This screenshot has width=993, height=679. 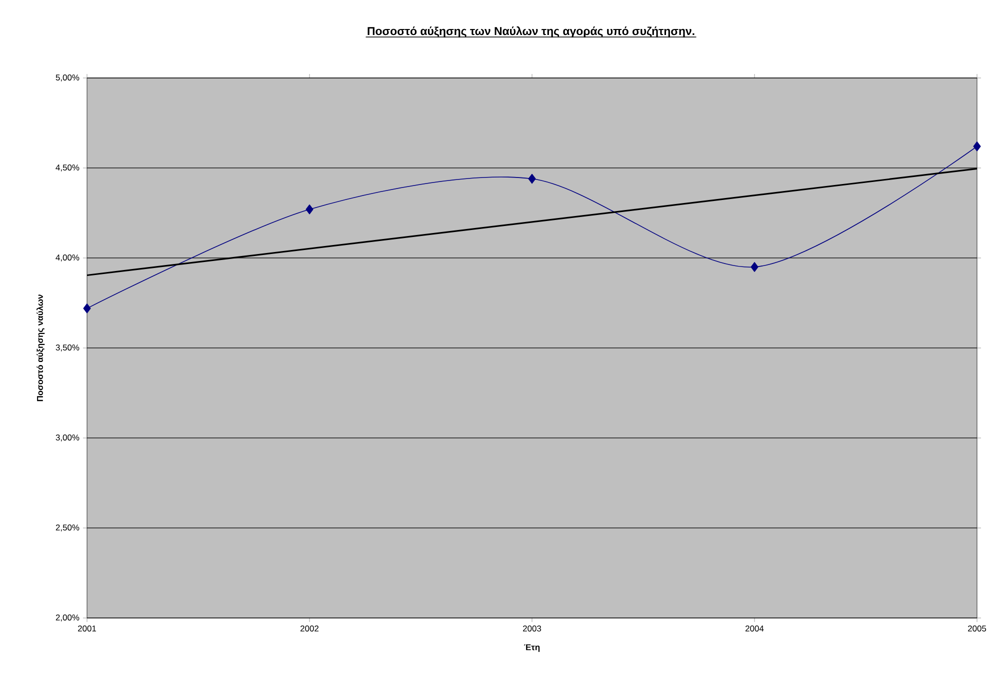 I want to click on x-tick-label: 2003, so click(x=532, y=629).